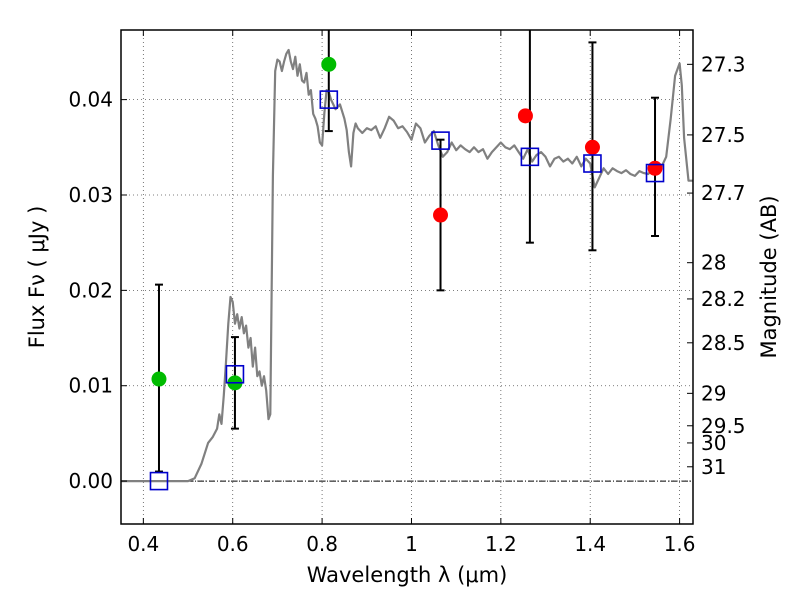 The width and height of the screenshot is (800, 600). Describe the element at coordinates (143, 544) in the screenshot. I see `x-tick-label: 0.4` at that location.